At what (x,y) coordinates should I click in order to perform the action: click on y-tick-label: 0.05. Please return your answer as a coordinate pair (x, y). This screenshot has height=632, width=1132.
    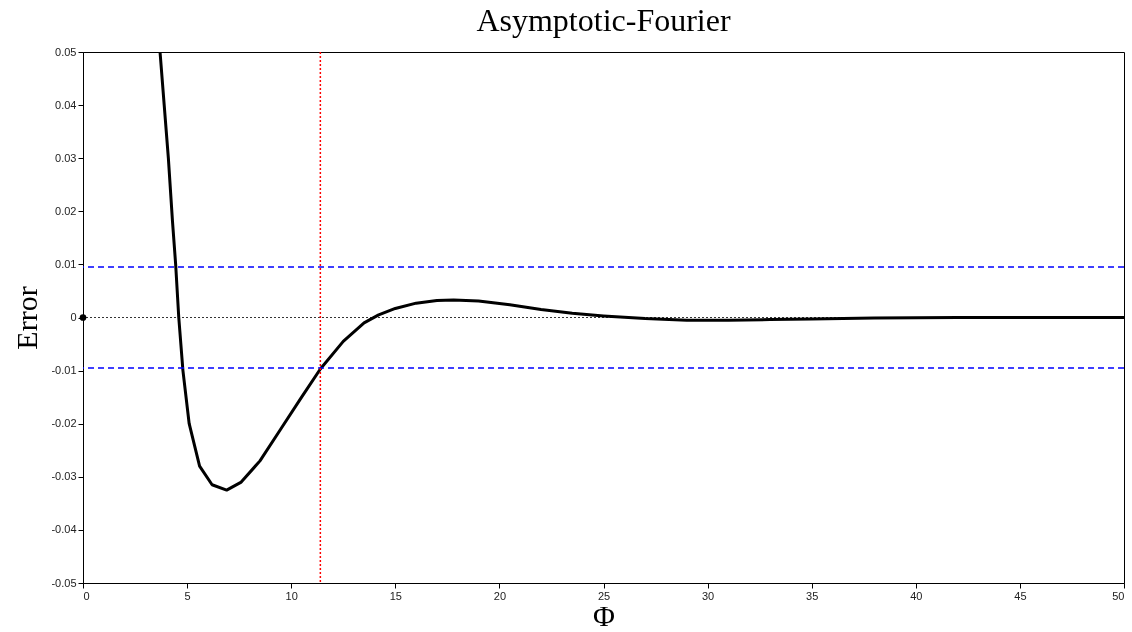
    Looking at the image, I should click on (66, 51).